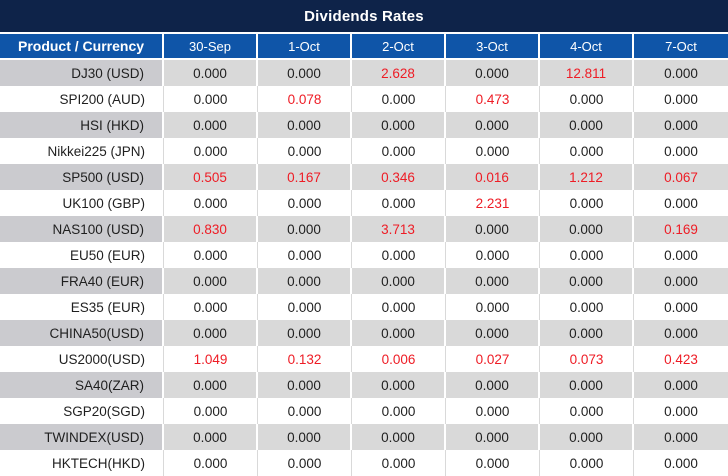 This screenshot has height=476, width=728. I want to click on table-row: SA40(ZAR) 0.000 0.000 0.000 0.000 0.000 0.000, so click(364, 385).